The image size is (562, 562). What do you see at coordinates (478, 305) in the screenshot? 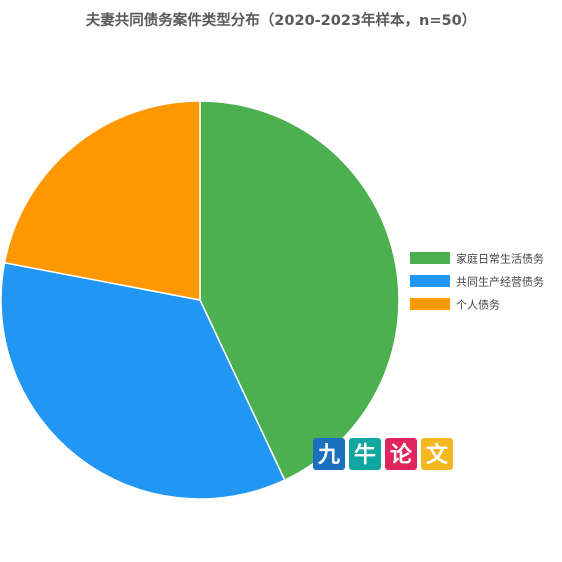
I see `legend-label-3: 个人债务` at bounding box center [478, 305].